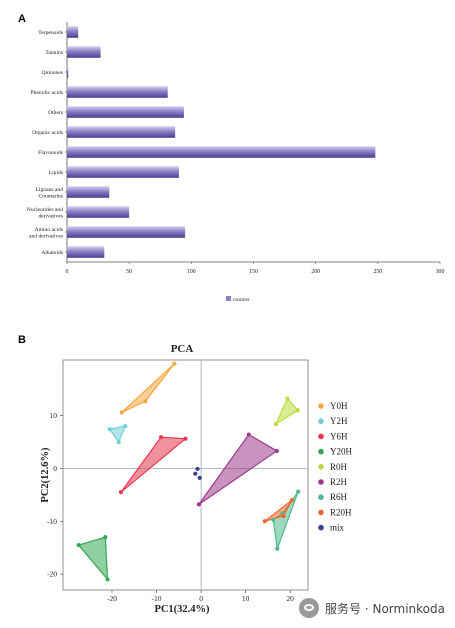  I want to click on legend-label: R2H, so click(339, 482).